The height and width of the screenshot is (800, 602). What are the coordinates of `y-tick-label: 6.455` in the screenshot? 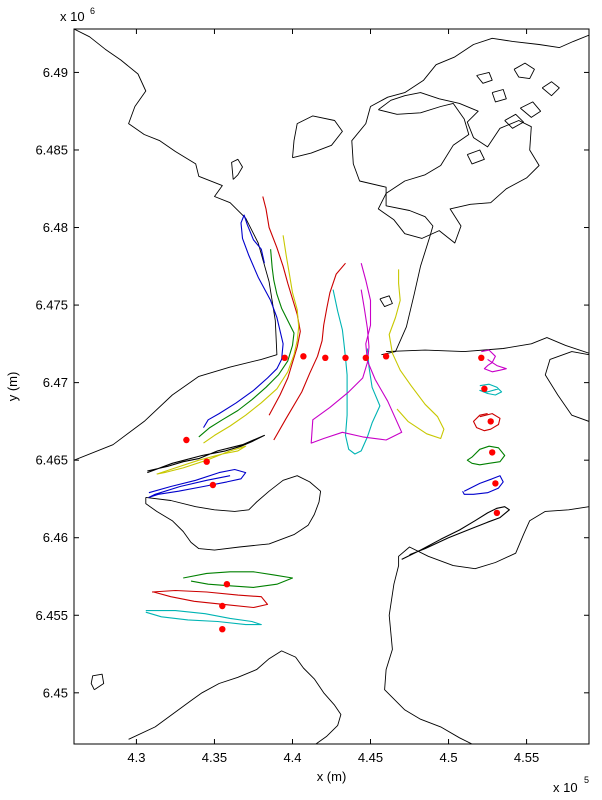 It's located at (51, 615).